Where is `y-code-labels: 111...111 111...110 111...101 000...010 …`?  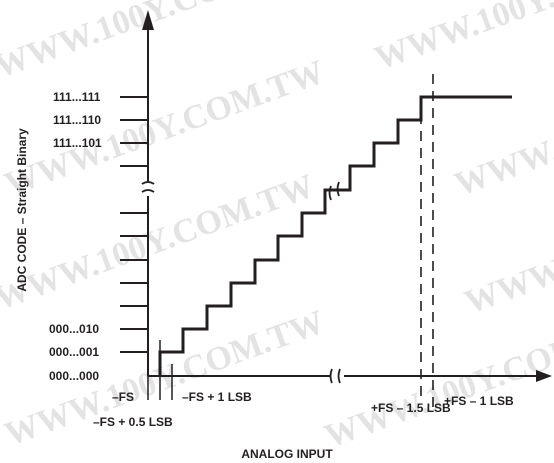
y-code-labels: 111...111 111...110 111...101 000...010 … is located at coordinates (75, 236).